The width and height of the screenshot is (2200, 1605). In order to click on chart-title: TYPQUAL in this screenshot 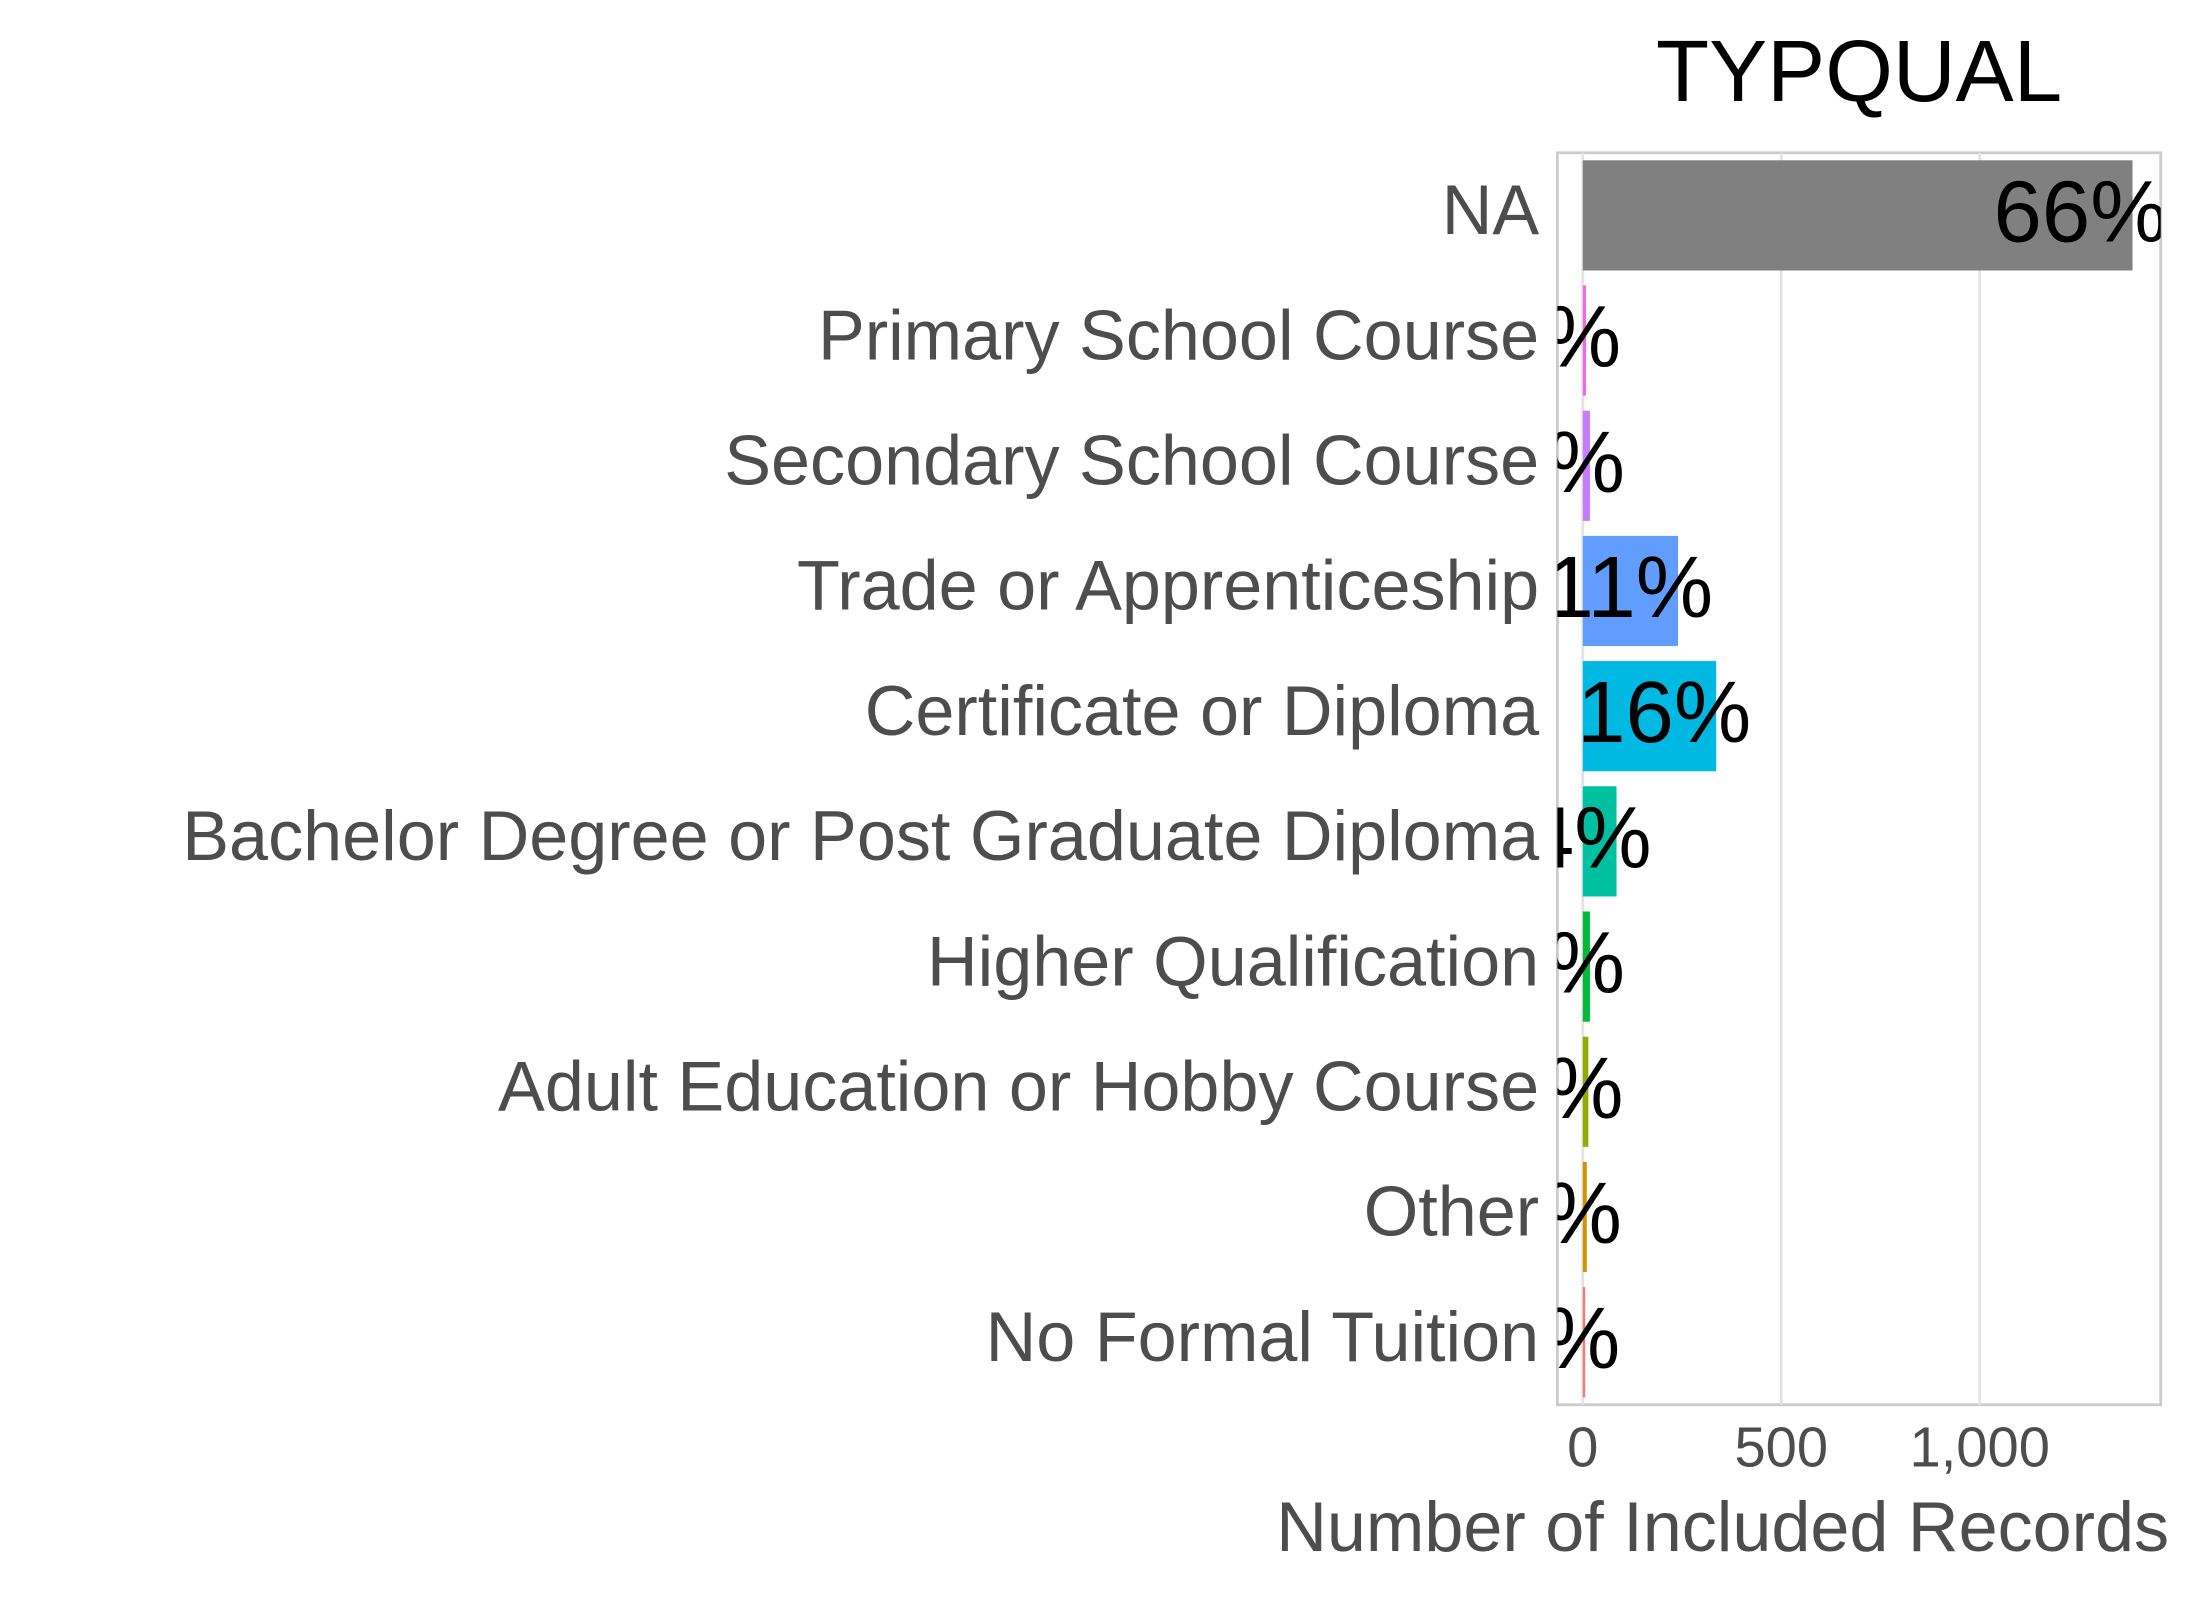, I will do `click(1859, 71)`.